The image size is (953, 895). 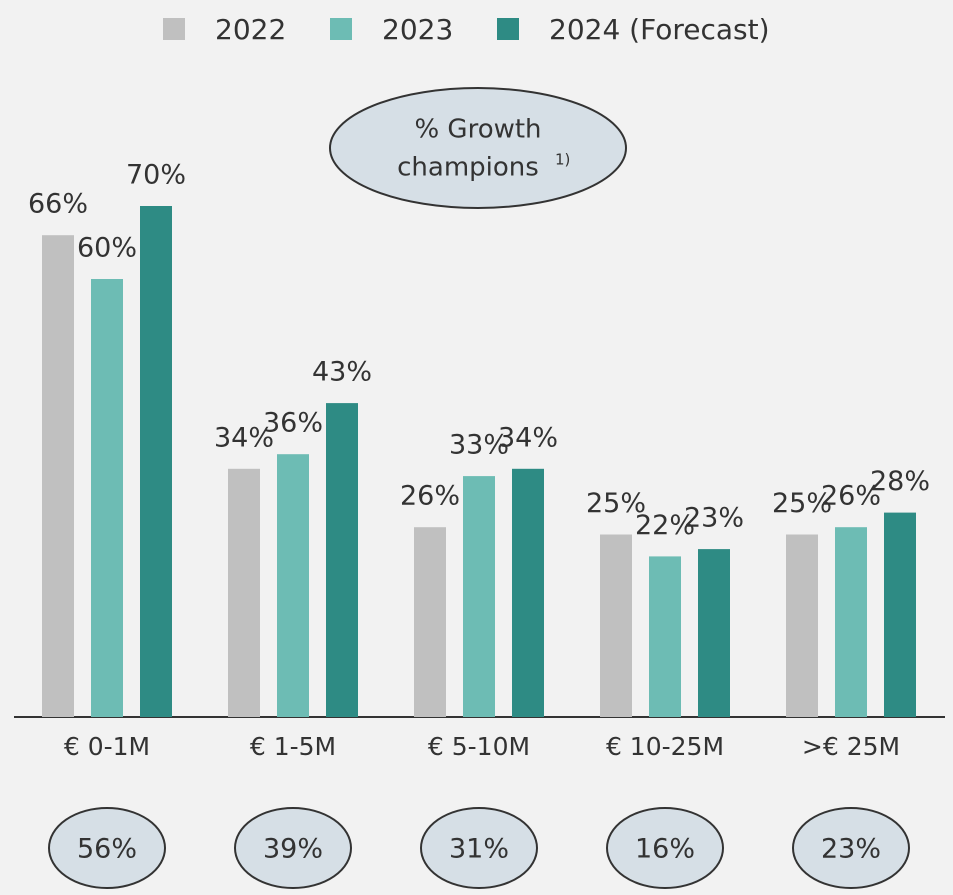 What do you see at coordinates (293, 423) in the screenshot?
I see `value-label: 36%` at bounding box center [293, 423].